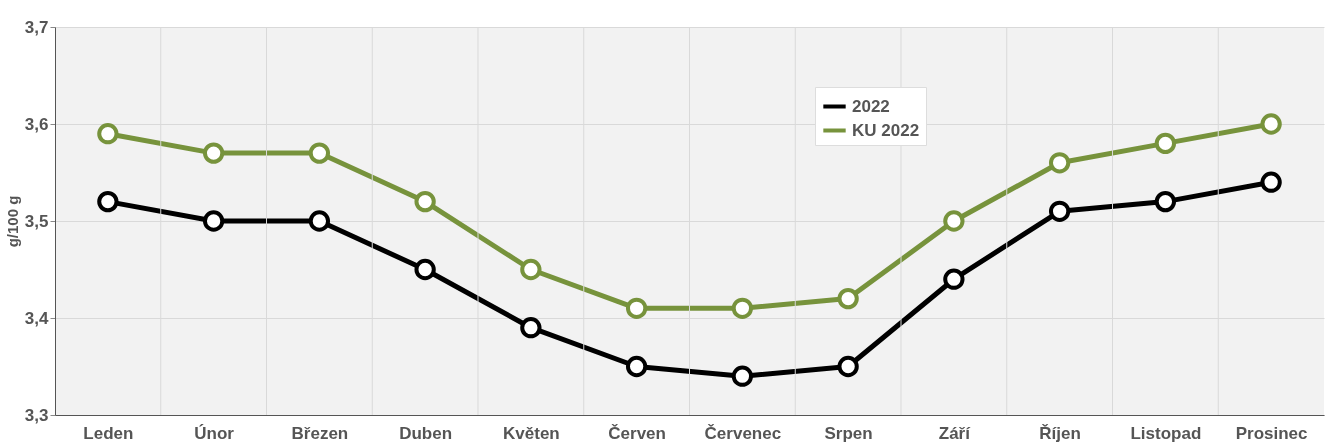 The height and width of the screenshot is (446, 1344). What do you see at coordinates (37, 318) in the screenshot?
I see `y-tick-label: 3,4` at bounding box center [37, 318].